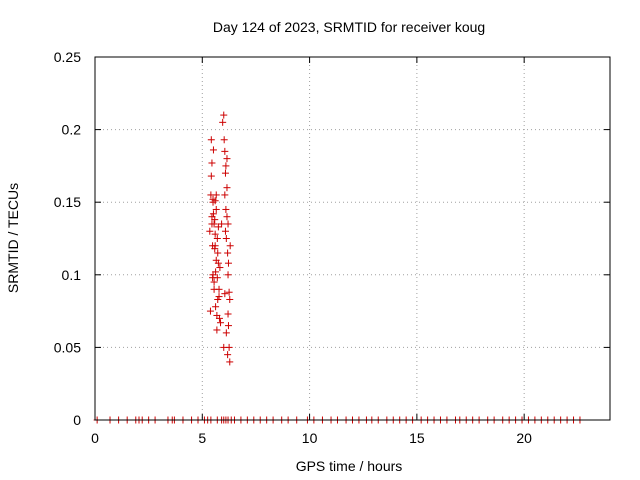 This screenshot has height=480, width=640. What do you see at coordinates (349, 466) in the screenshot?
I see `x-axis-label: GPS time / hours` at bounding box center [349, 466].